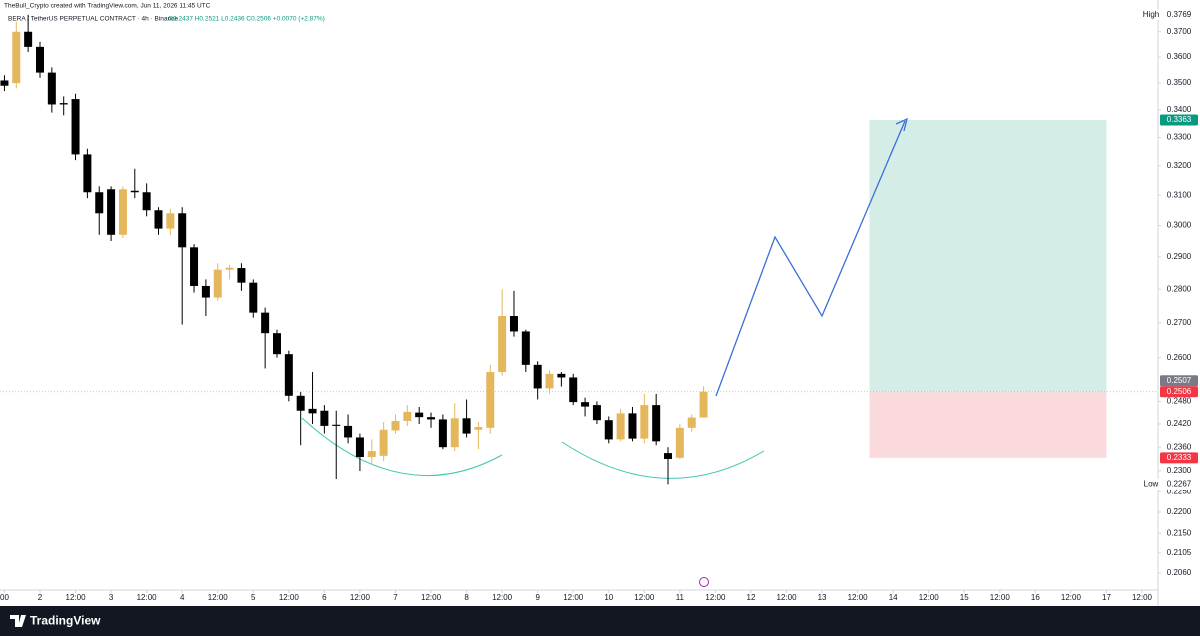  I want to click on projection-path, so click(810, 258).